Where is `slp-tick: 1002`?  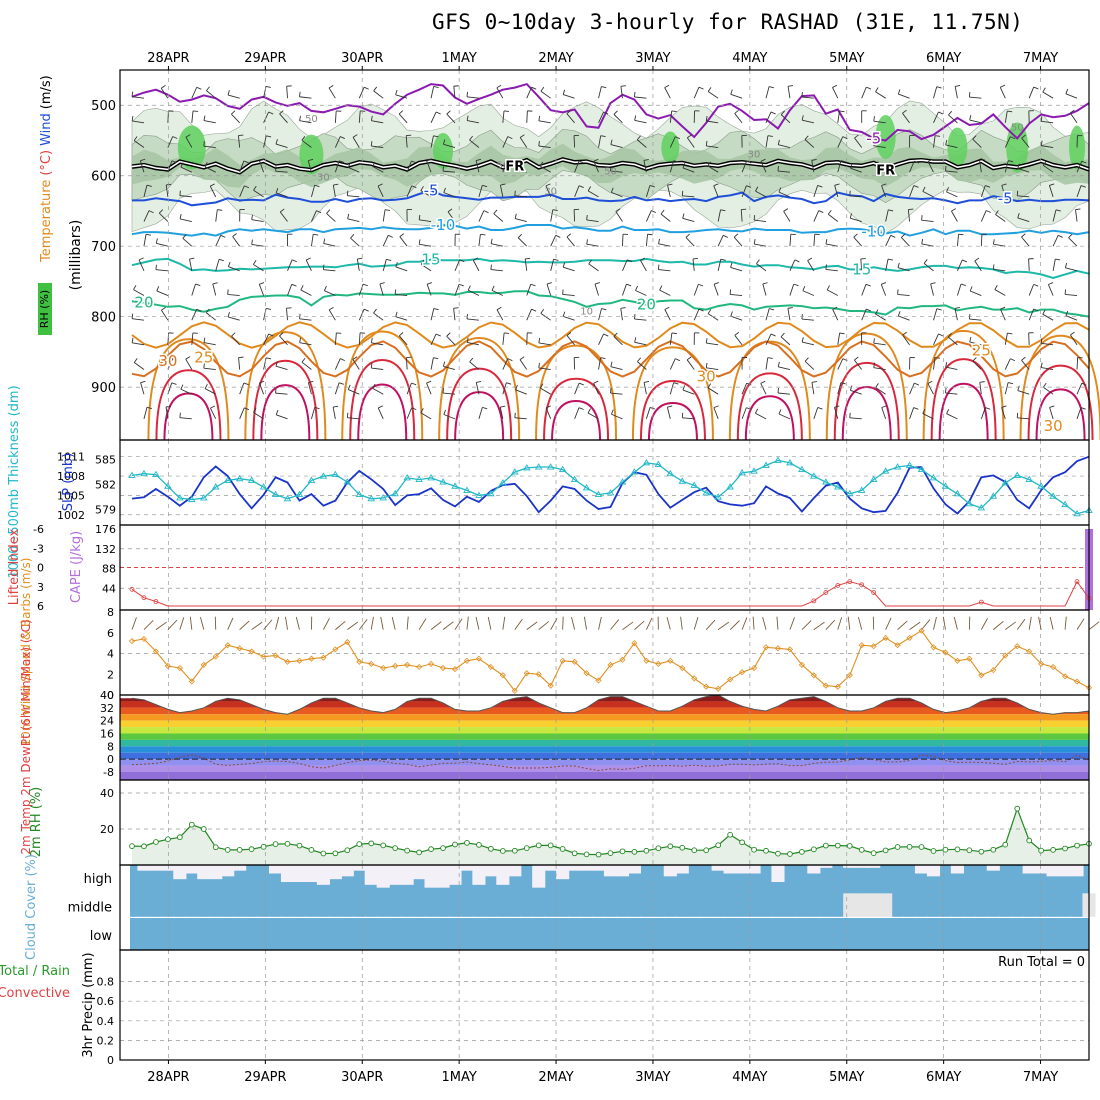 slp-tick: 1002 is located at coordinates (71, 515).